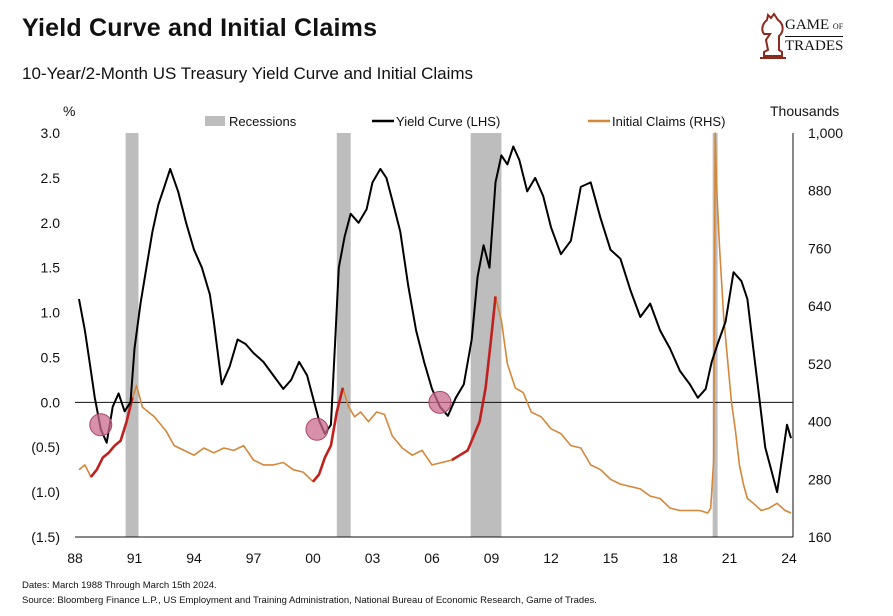 The image size is (893, 616). I want to click on left-tick-label: 3.0, so click(51, 133).